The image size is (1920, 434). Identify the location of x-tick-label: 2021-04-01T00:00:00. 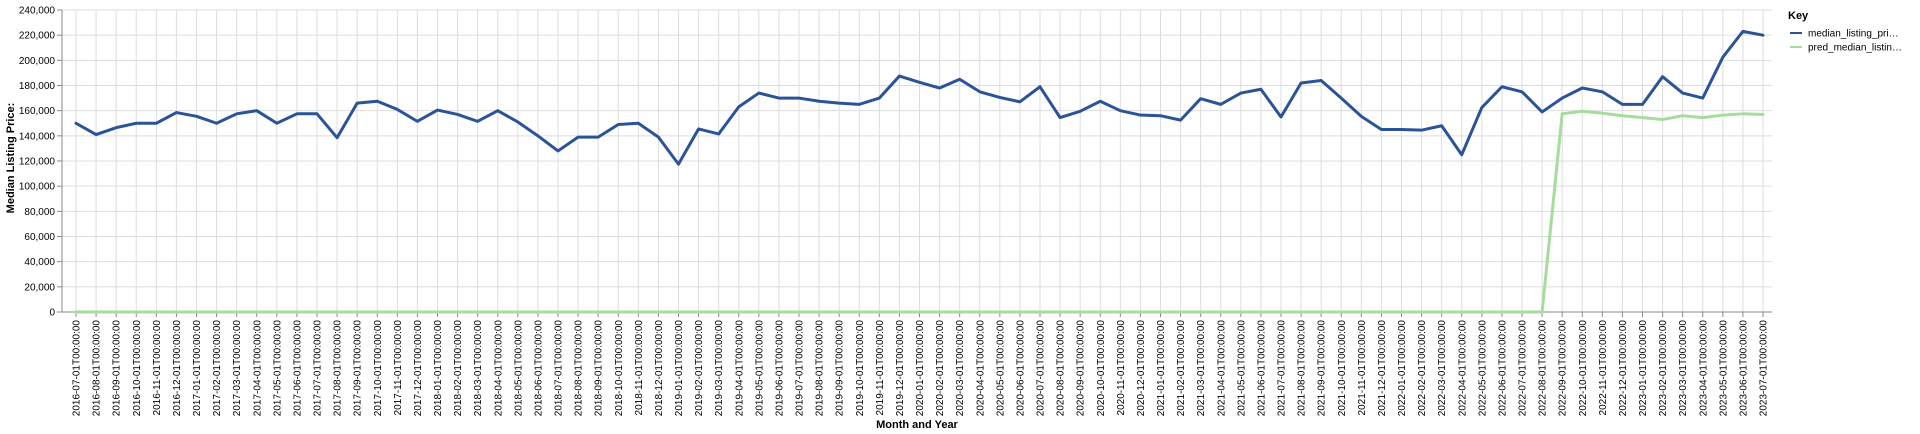
(1221, 368).